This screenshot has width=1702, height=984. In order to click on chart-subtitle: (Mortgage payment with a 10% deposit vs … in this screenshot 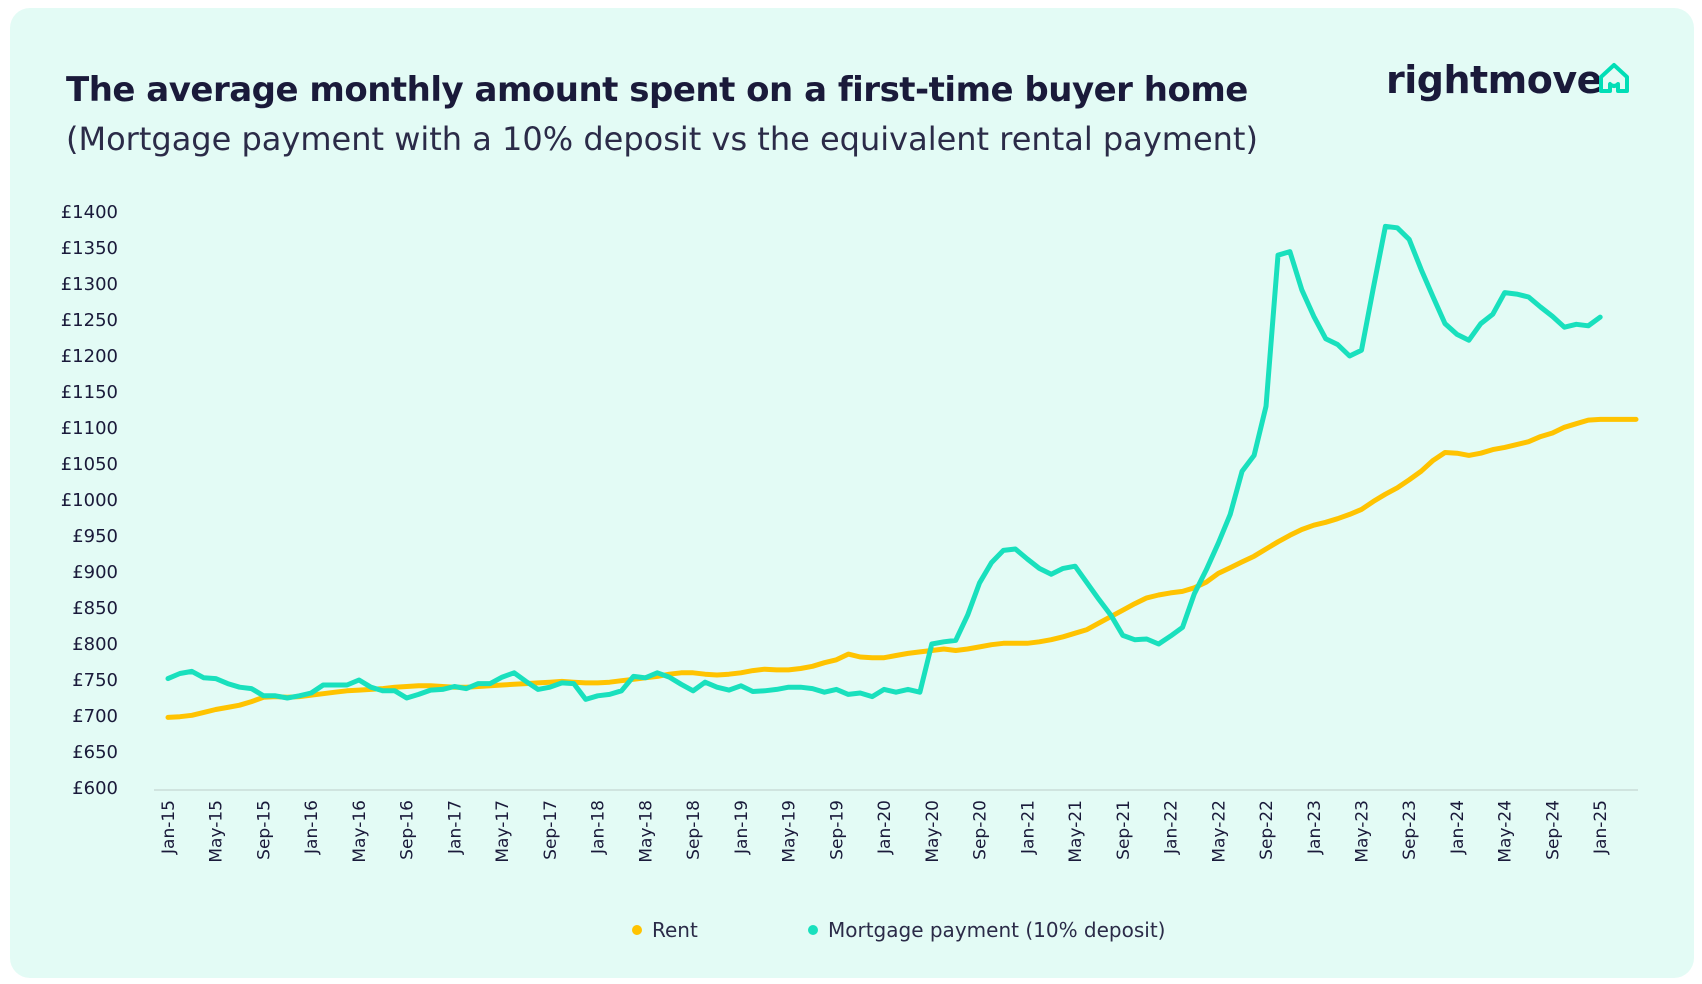, I will do `click(662, 139)`.